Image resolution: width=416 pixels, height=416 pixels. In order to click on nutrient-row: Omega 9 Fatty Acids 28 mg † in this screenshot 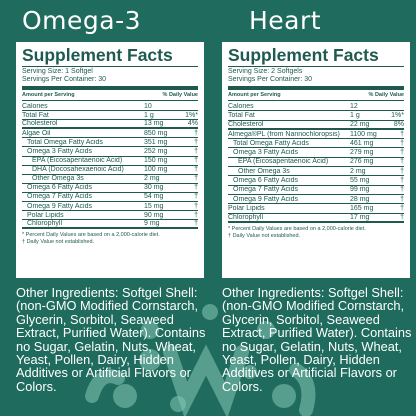, I will do `click(316, 200)`.